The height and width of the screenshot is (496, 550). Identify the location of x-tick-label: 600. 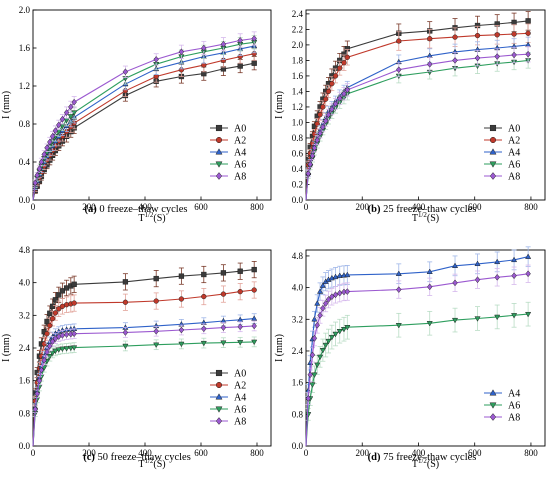
(201, 453).